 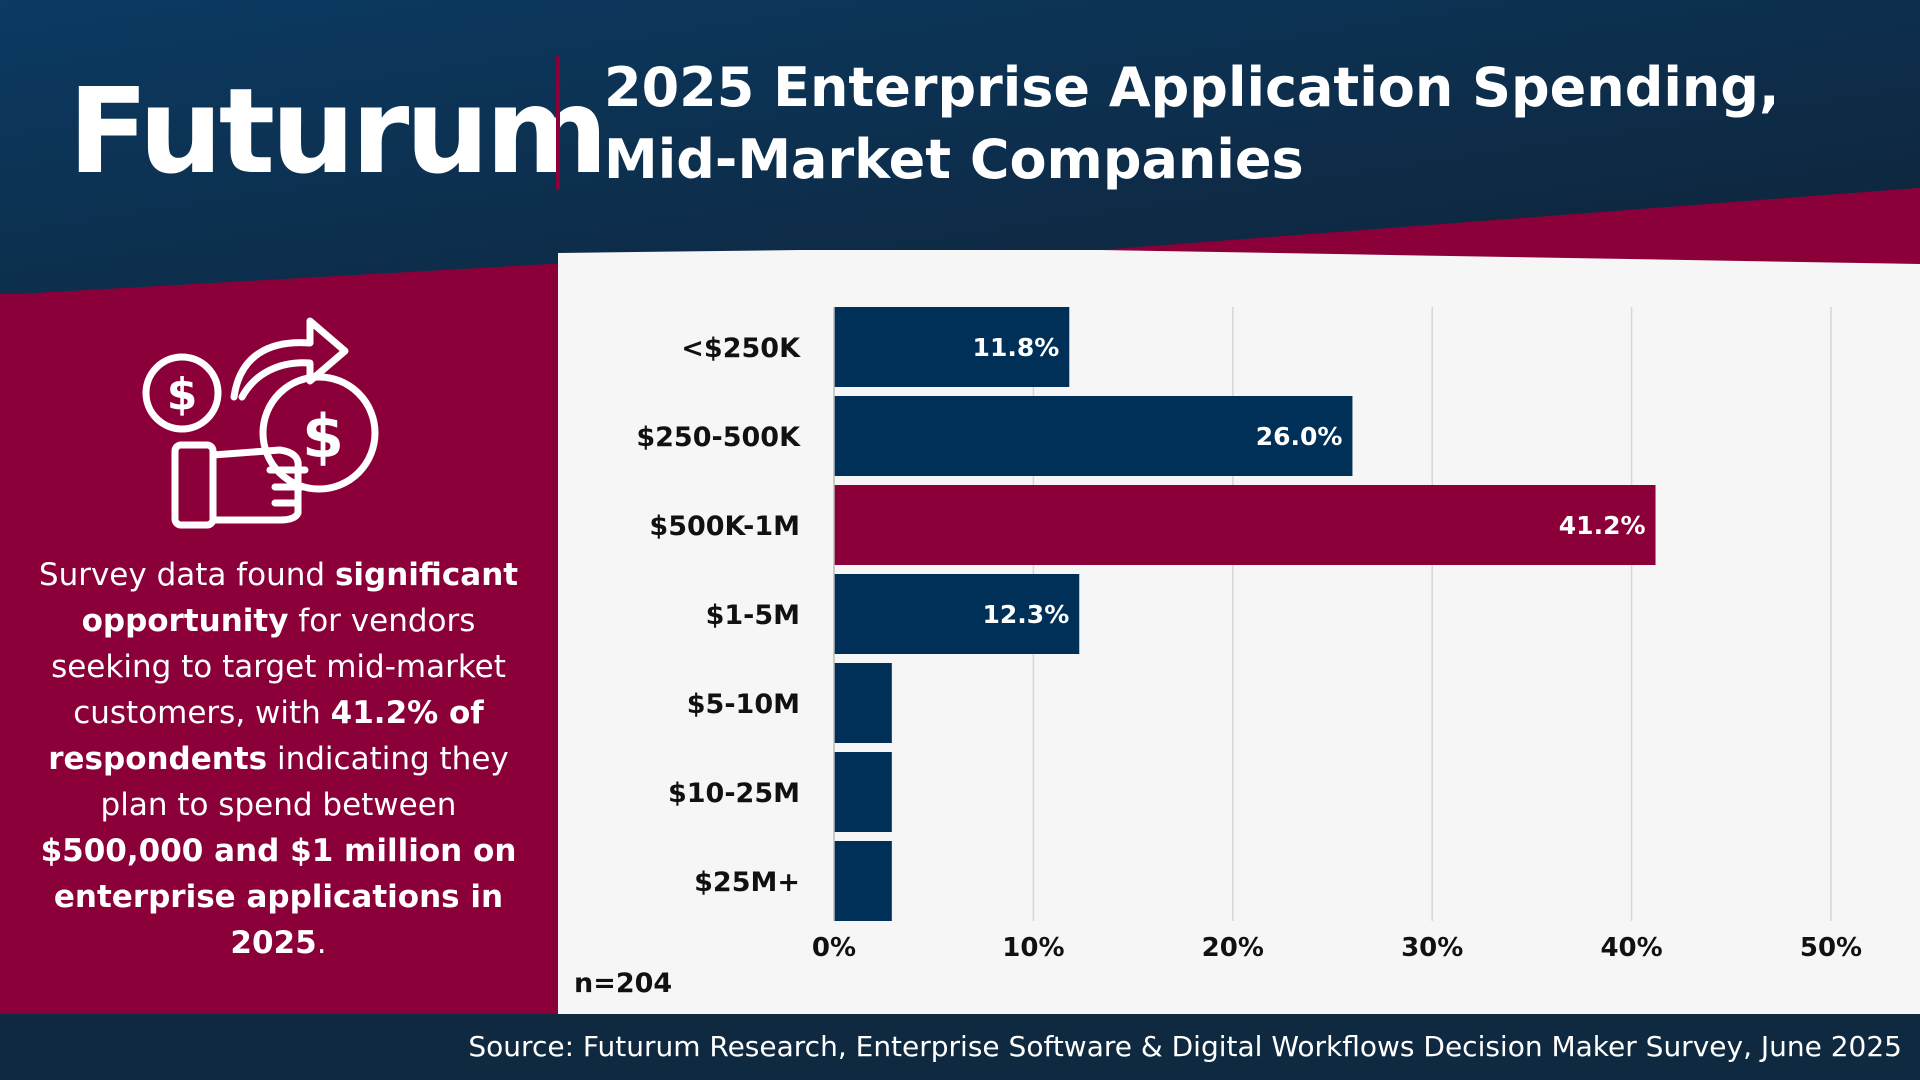 I want to click on summary-fragment: ., so click(x=321, y=943).